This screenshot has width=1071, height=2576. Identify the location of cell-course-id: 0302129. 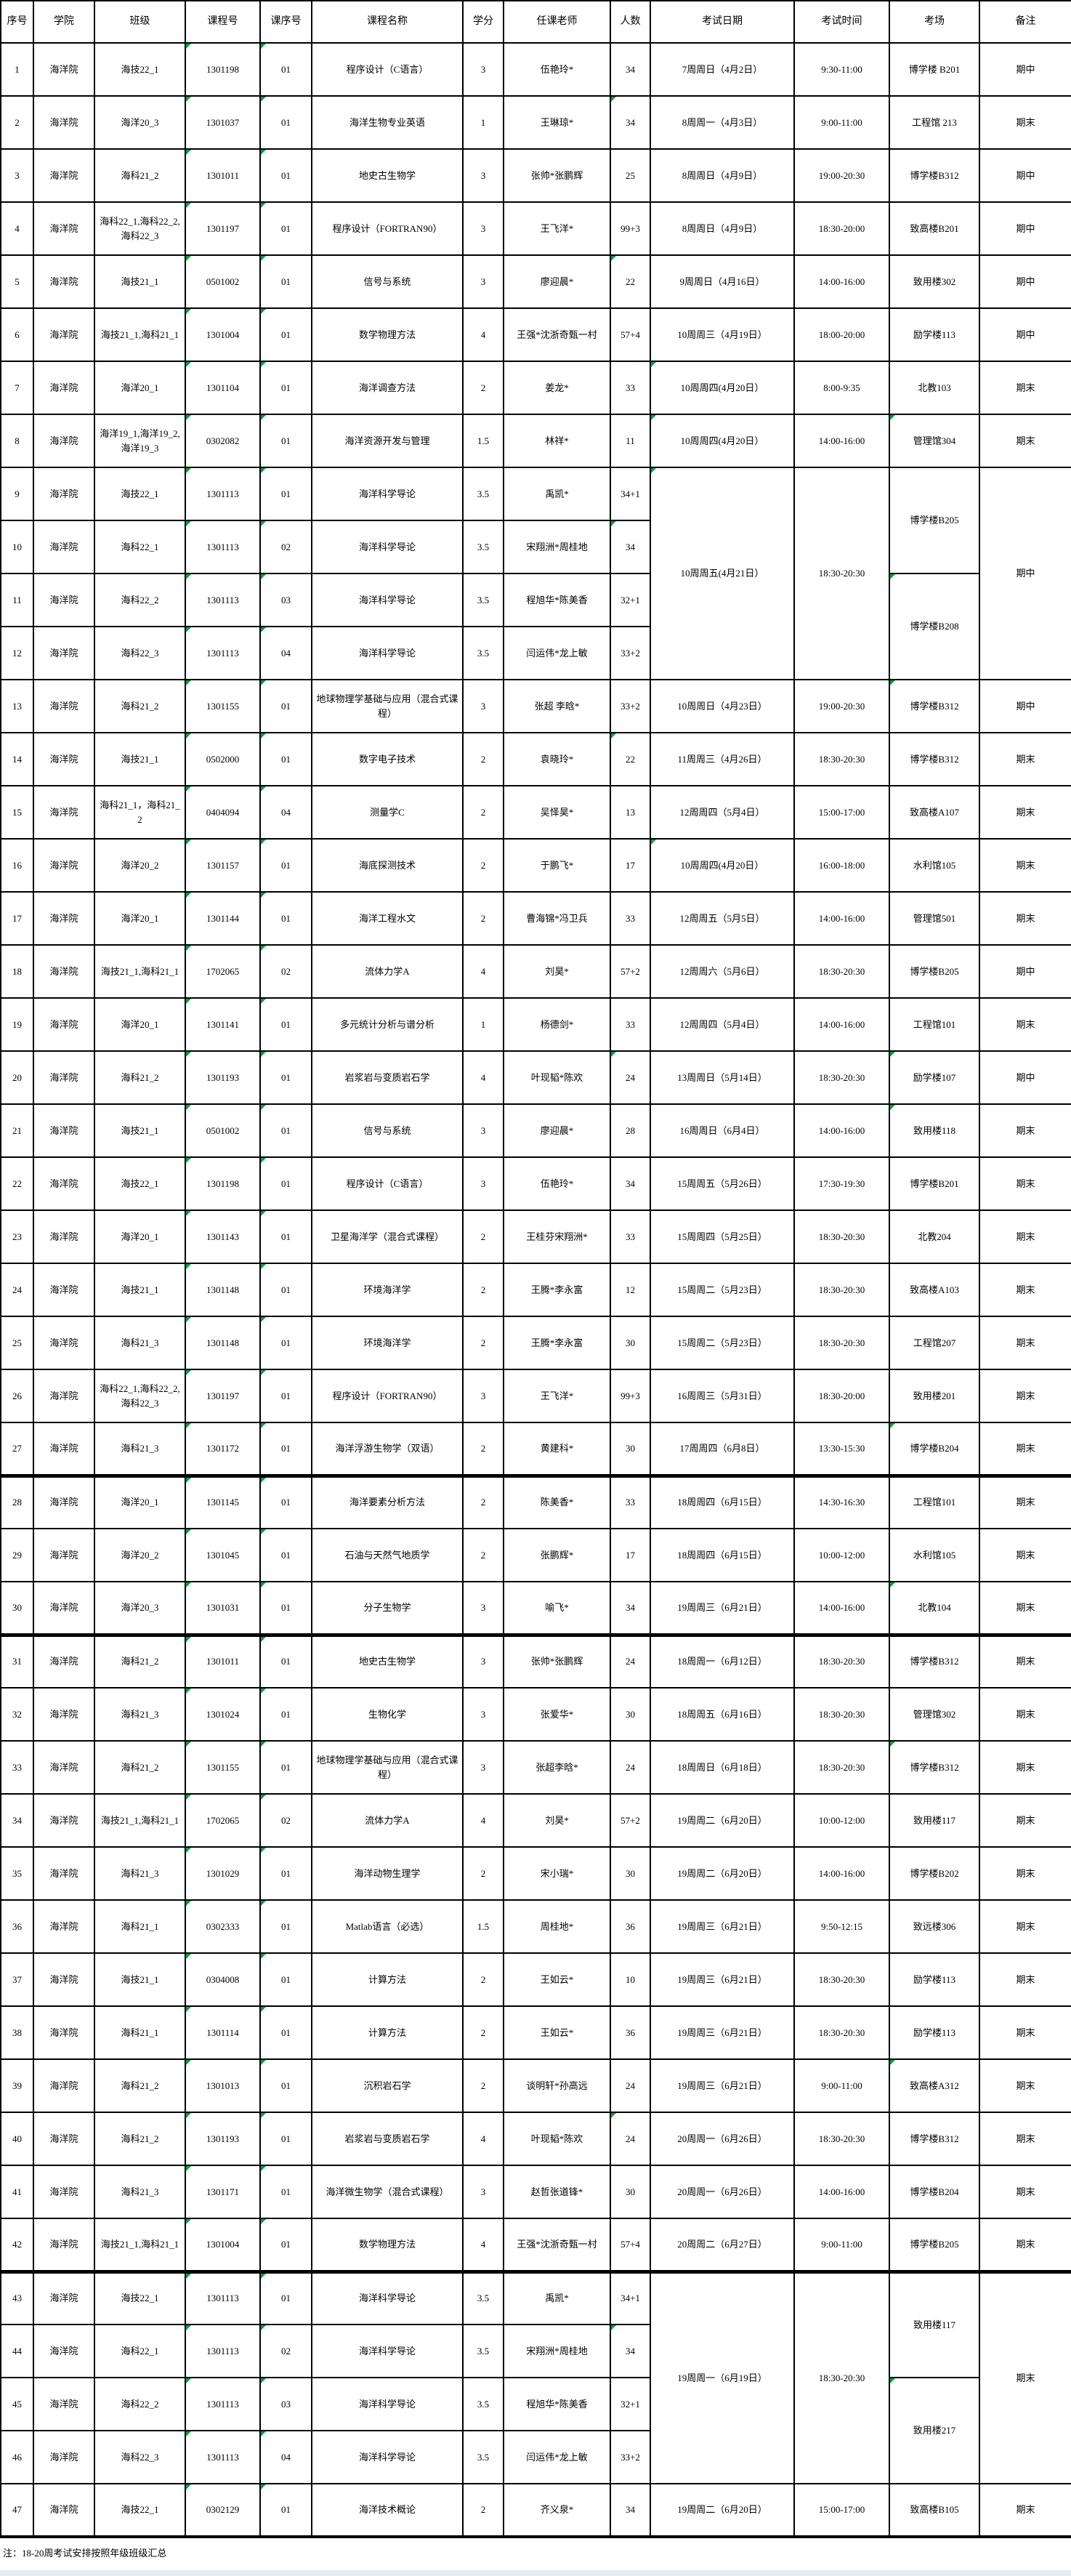
(223, 2510).